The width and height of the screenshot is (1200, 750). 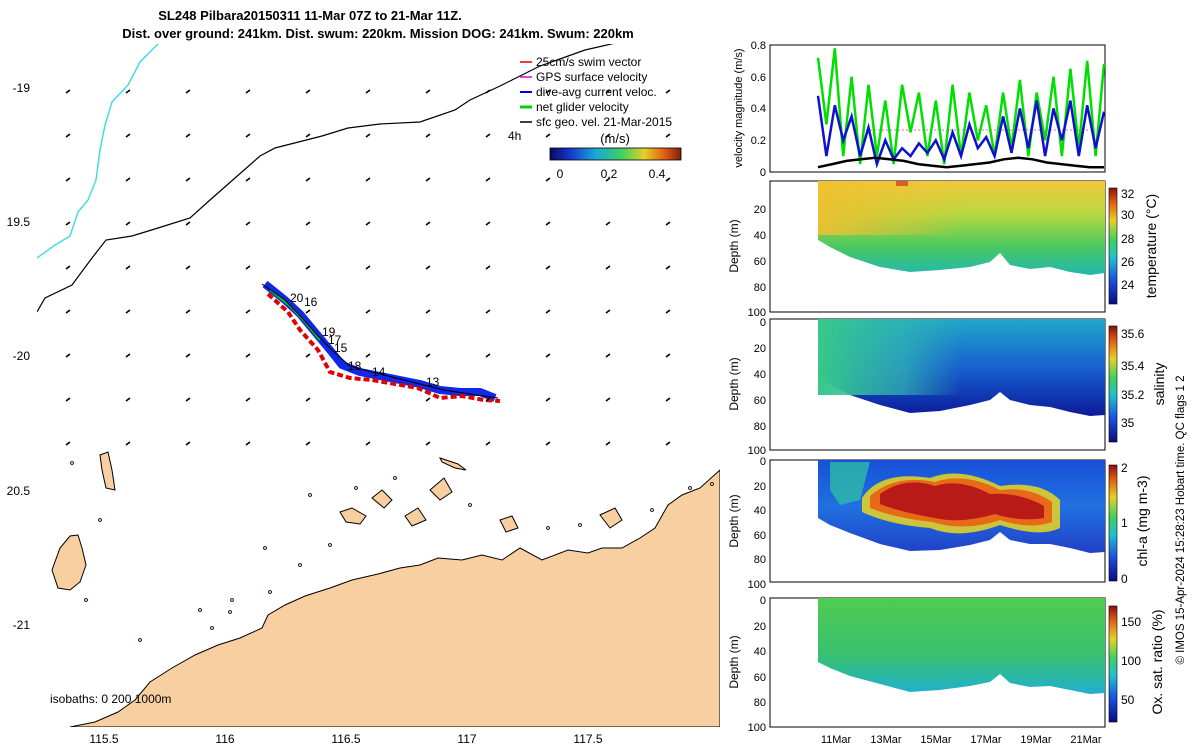 I want to click on sal-ytick: 100, so click(x=757, y=451).